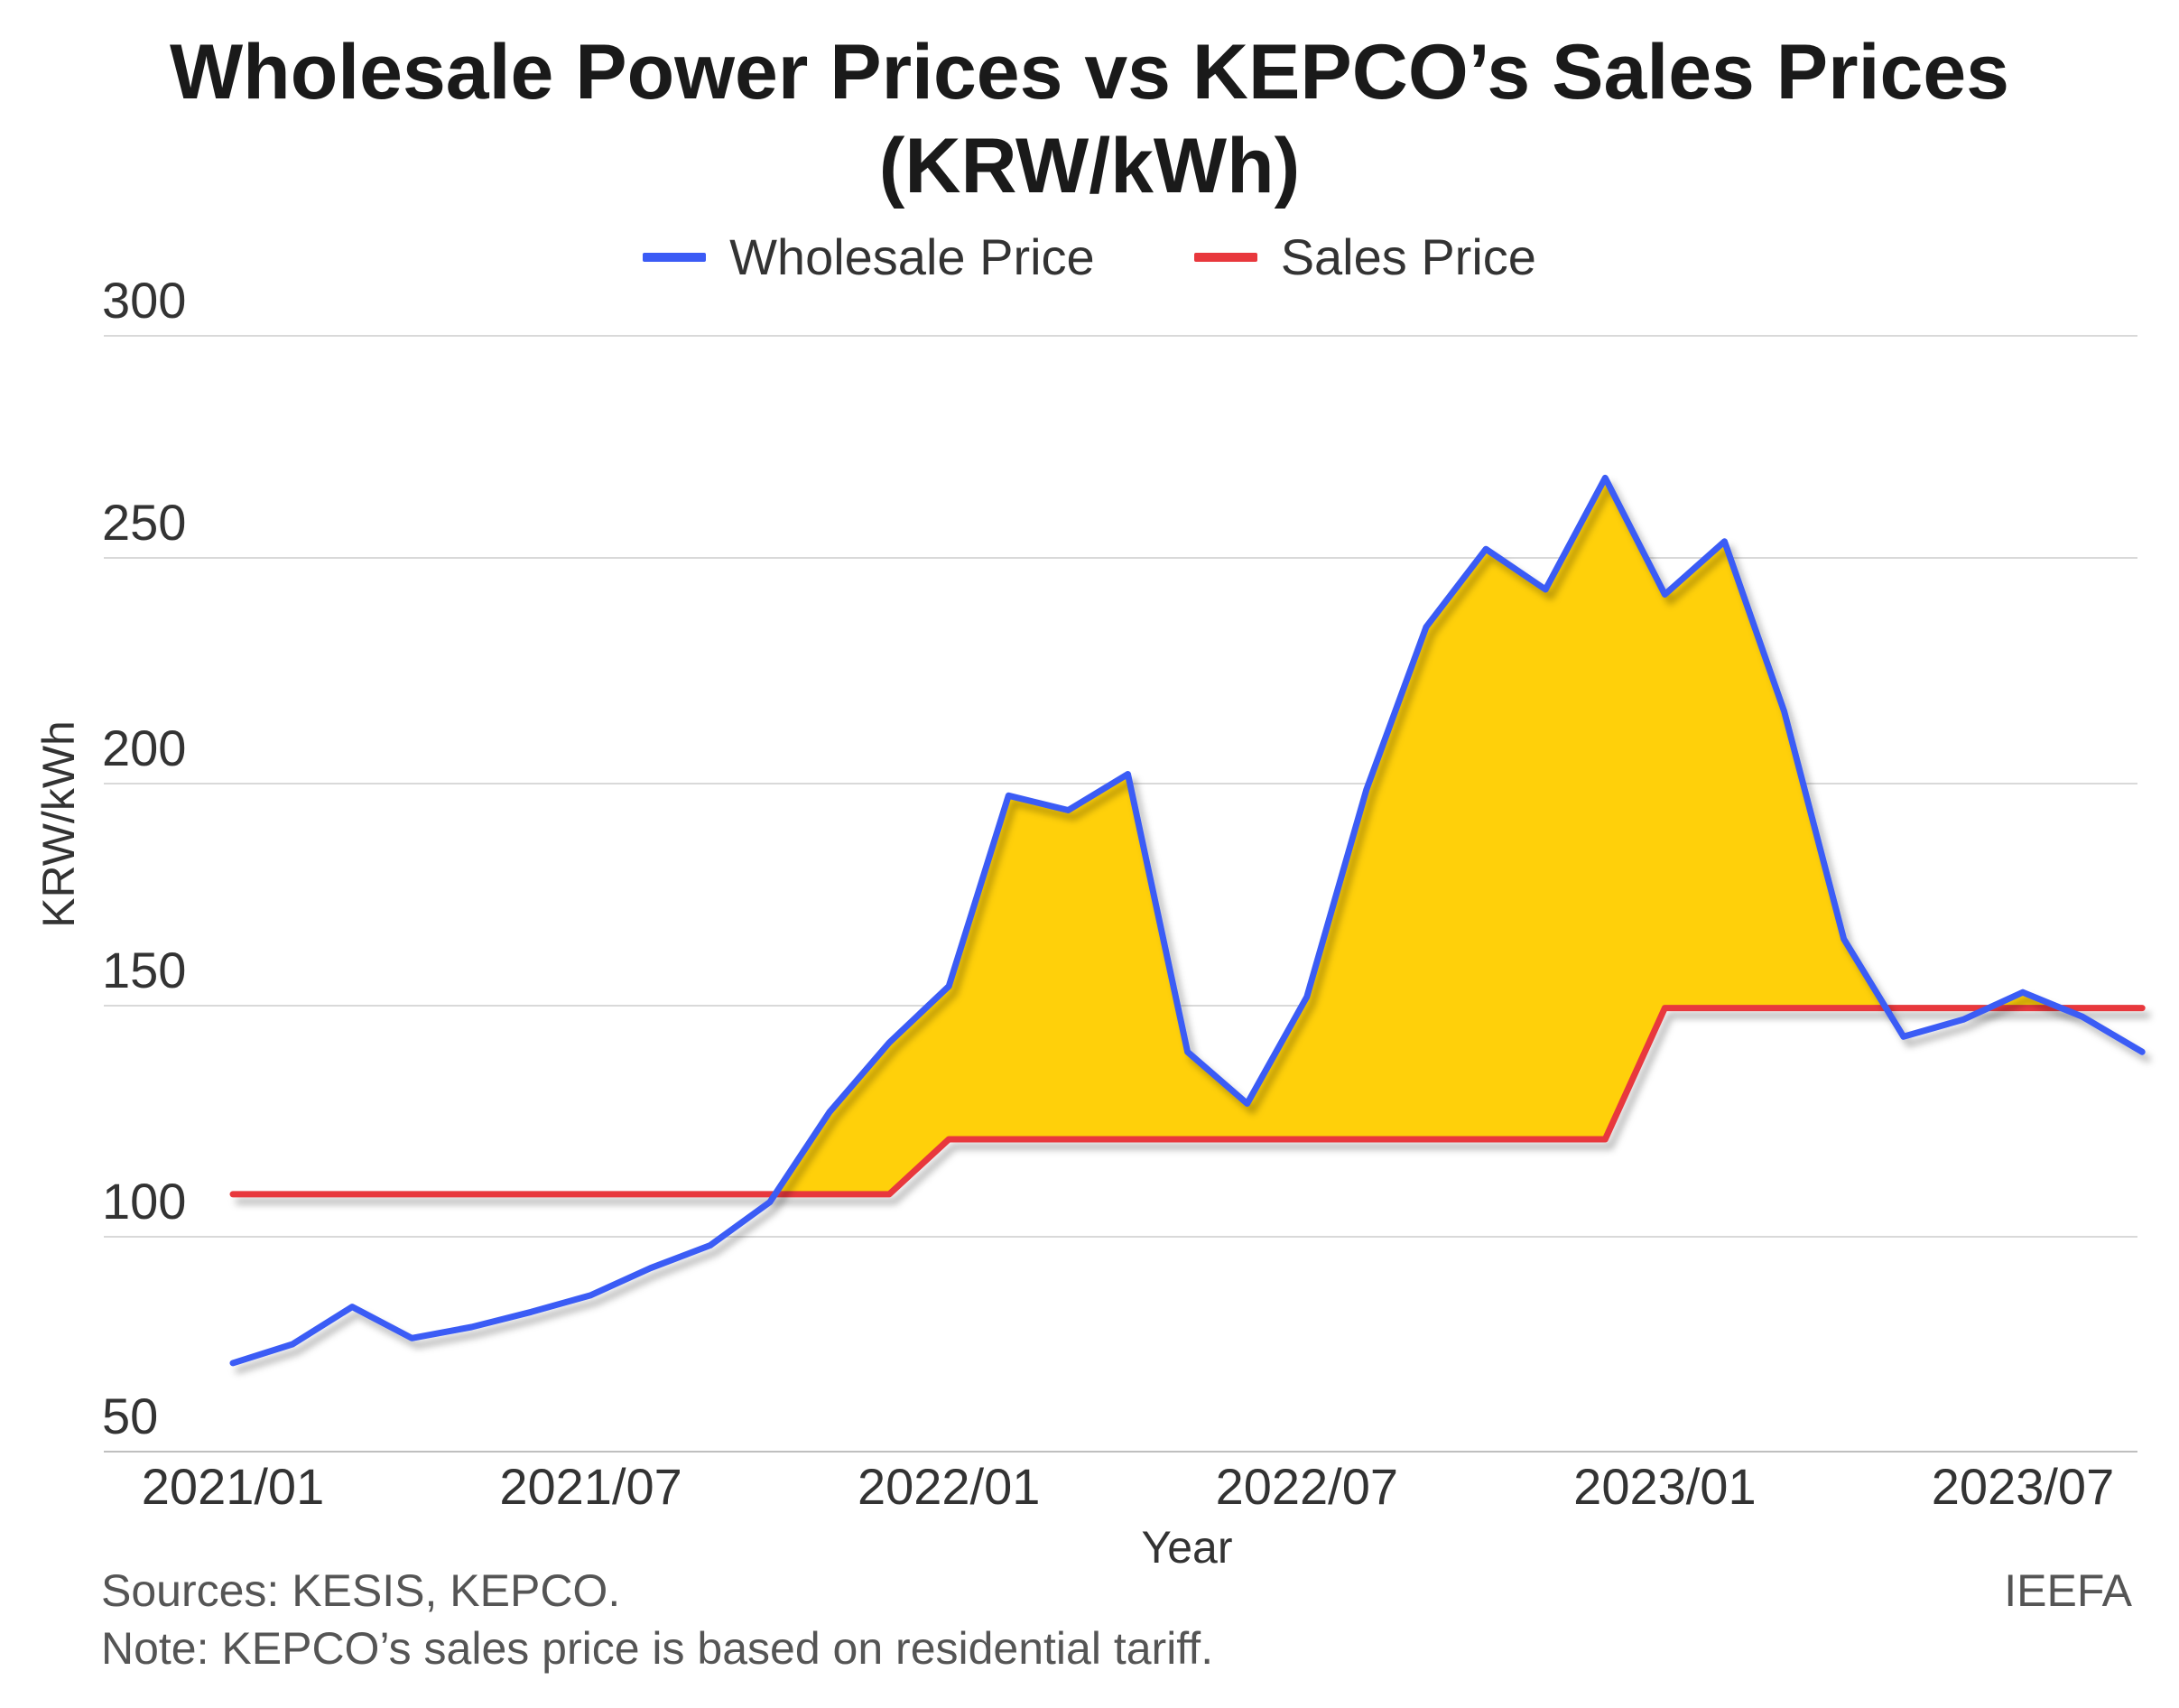 This screenshot has height=1708, width=2179. I want to click on legend-item-sales: Sales Price, so click(1364, 256).